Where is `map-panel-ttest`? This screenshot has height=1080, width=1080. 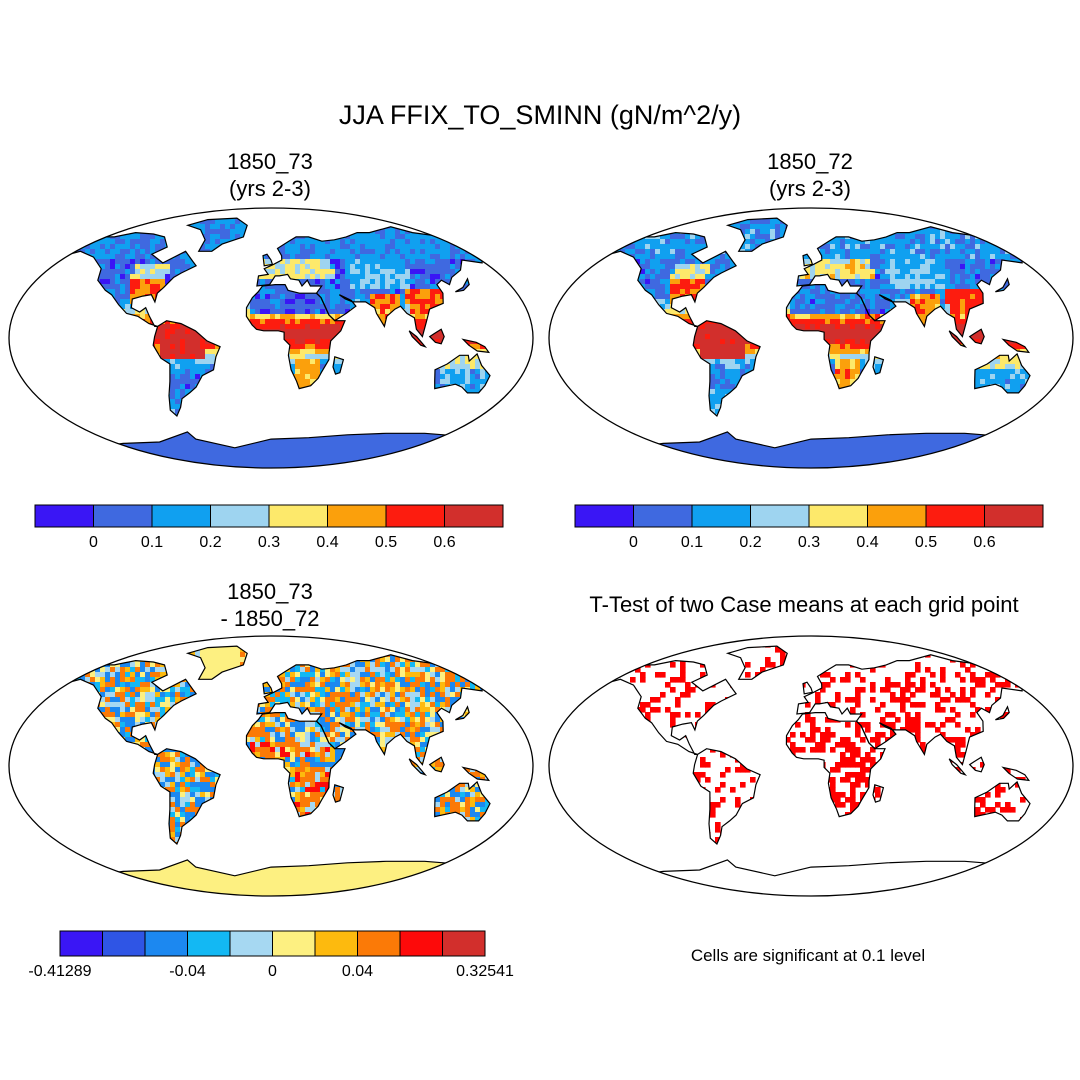
map-panel-ttest is located at coordinates (811, 766).